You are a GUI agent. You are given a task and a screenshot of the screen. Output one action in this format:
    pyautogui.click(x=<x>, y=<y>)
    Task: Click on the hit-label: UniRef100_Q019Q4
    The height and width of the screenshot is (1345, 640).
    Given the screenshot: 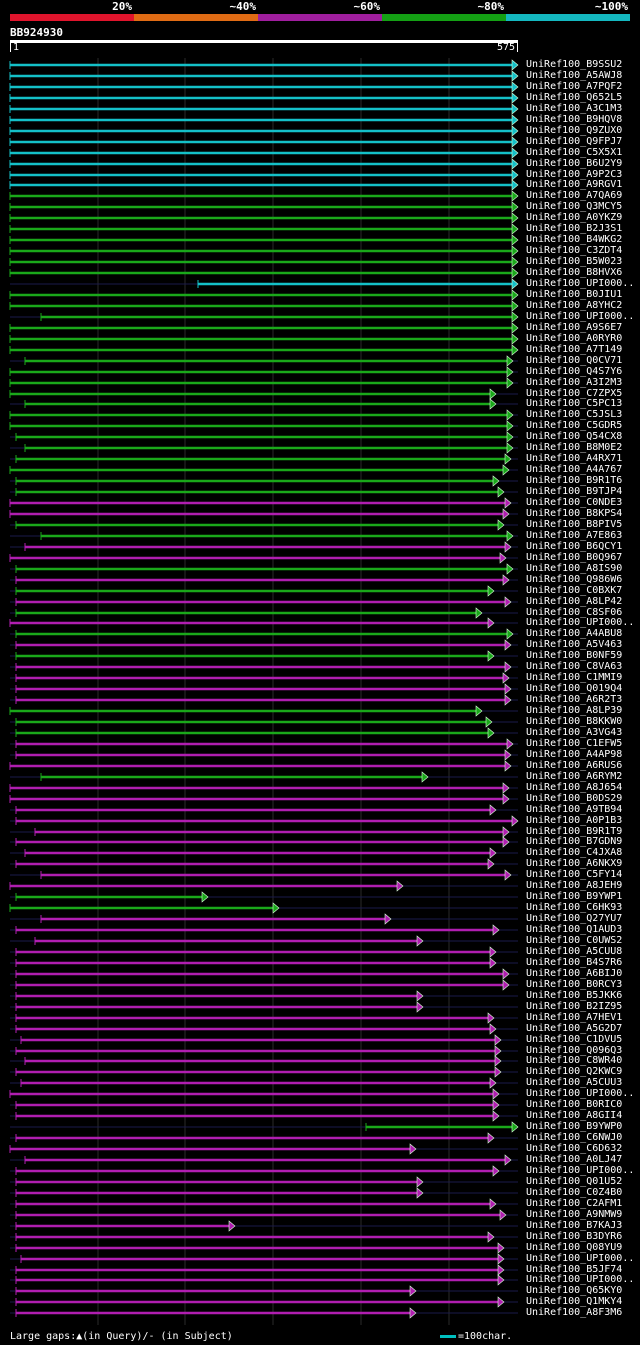 What is the action you would take?
    pyautogui.click(x=574, y=688)
    